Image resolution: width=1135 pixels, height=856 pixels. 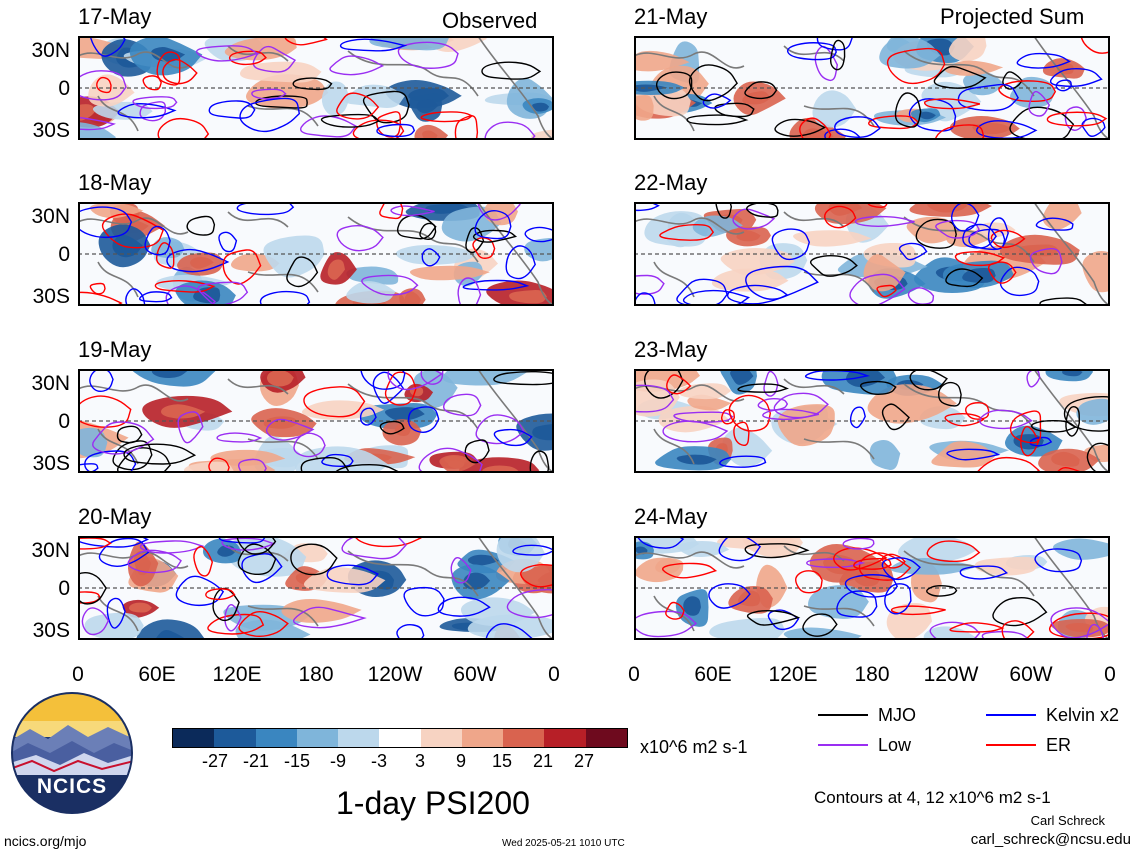 I want to click on legend-swatch-kelvin, so click(x=1011, y=715).